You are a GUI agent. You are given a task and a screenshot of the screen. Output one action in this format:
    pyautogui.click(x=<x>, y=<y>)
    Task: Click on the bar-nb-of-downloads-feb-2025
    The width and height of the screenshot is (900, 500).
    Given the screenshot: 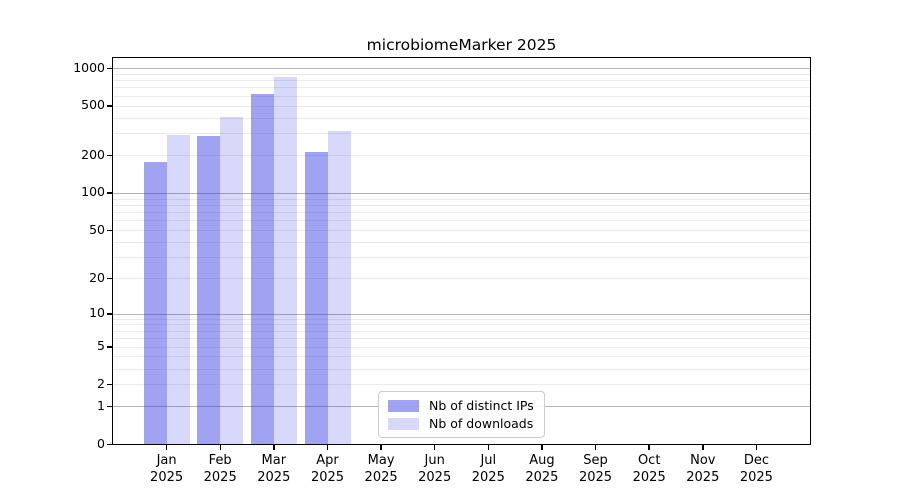 What is the action you would take?
    pyautogui.click(x=232, y=280)
    